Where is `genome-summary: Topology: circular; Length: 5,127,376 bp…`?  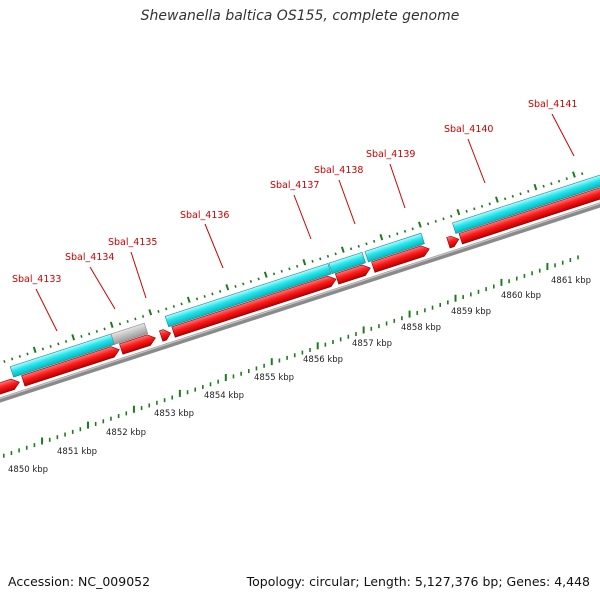
genome-summary: Topology: circular; Length: 5,127,376 bp… is located at coordinates (418, 581).